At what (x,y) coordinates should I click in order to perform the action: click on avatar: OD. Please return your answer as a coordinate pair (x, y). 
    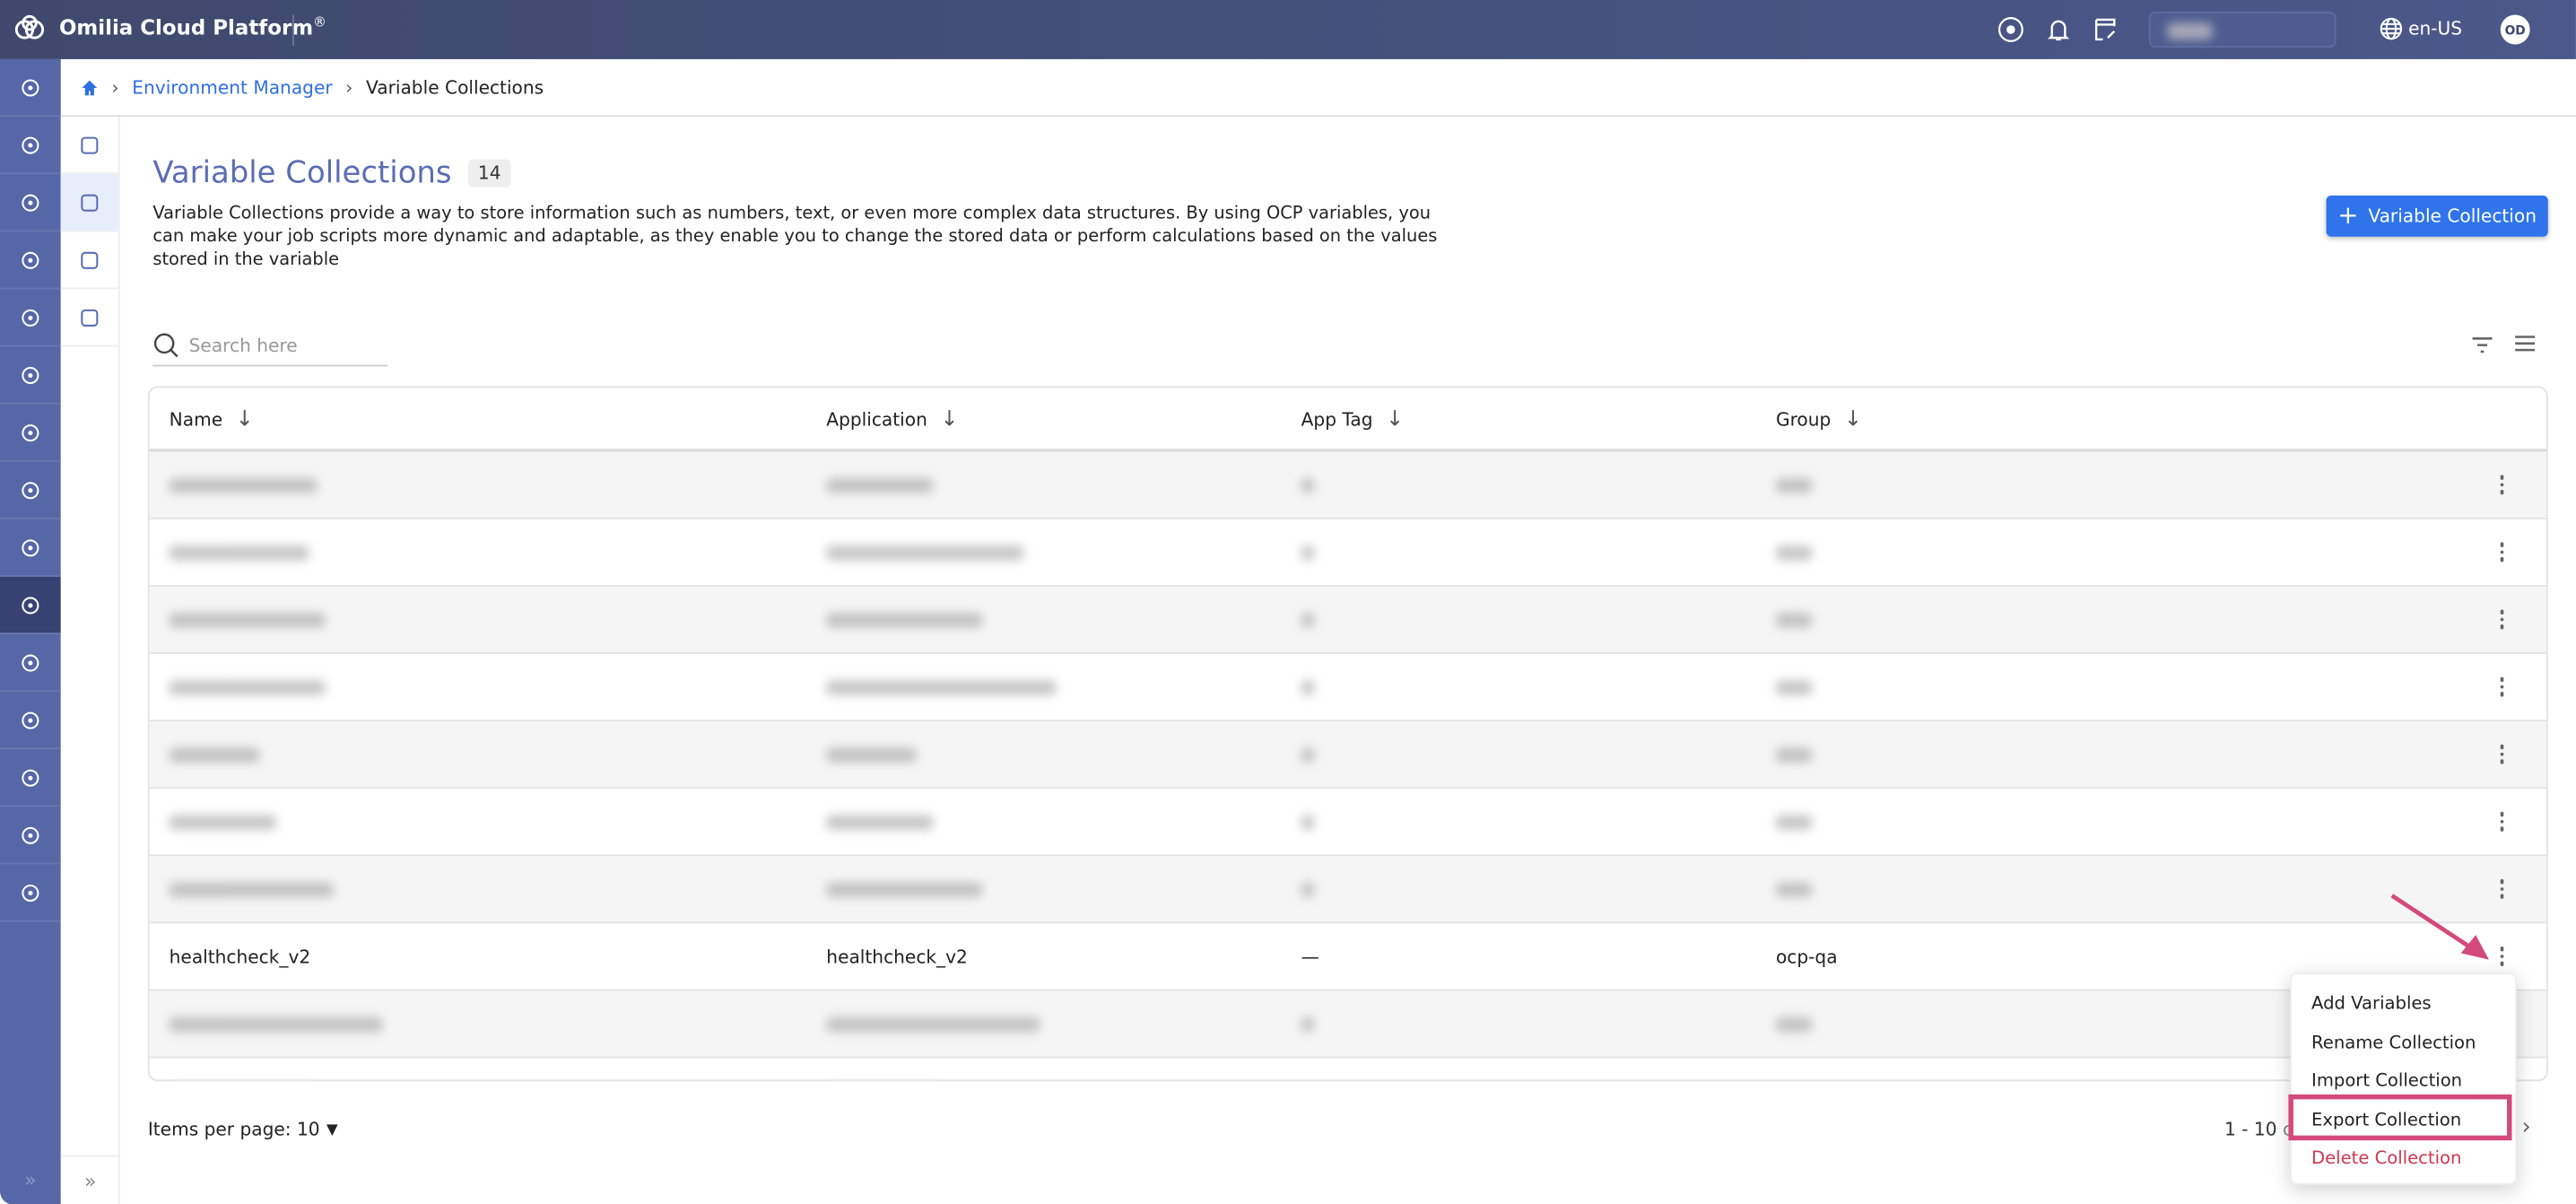
    Looking at the image, I should click on (2515, 29).